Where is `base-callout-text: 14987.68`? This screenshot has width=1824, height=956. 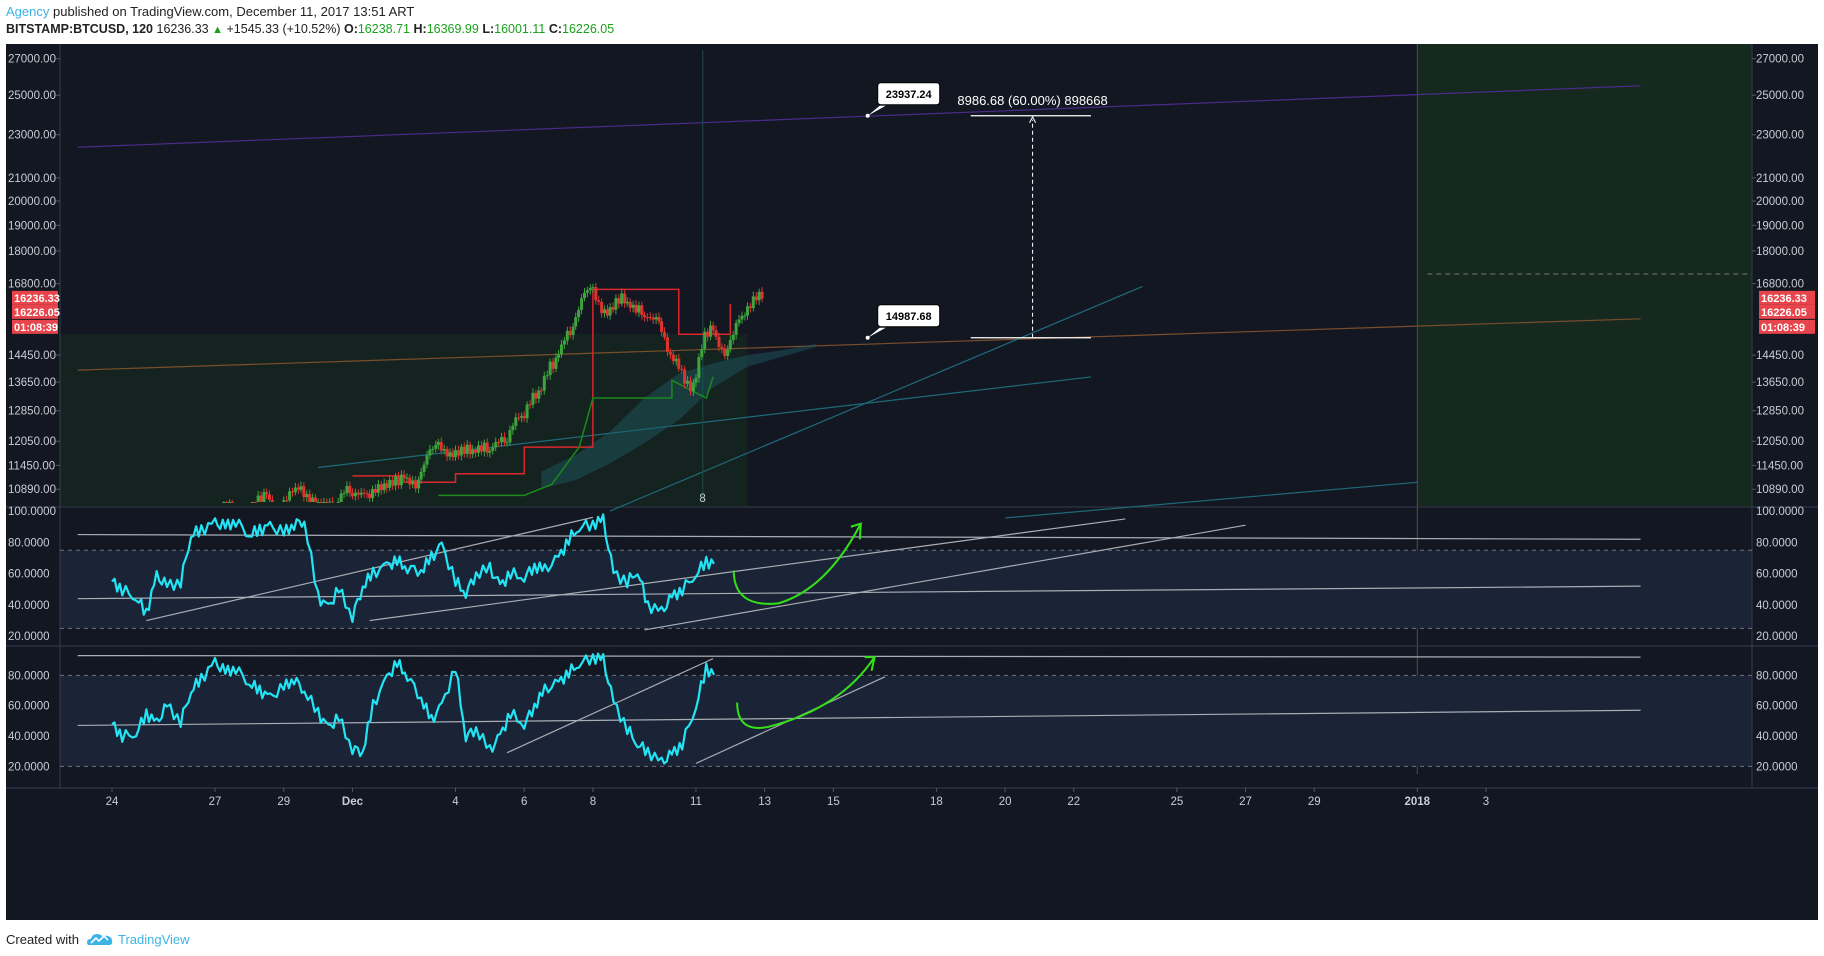 base-callout-text: 14987.68 is located at coordinates (909, 317).